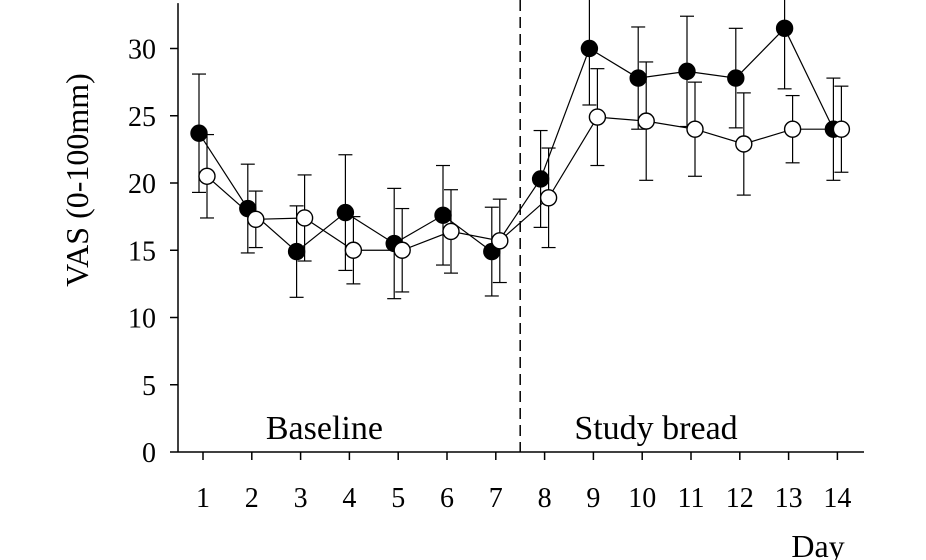 This screenshot has width=926, height=560. I want to click on x-tick-label: 3, so click(301, 498).